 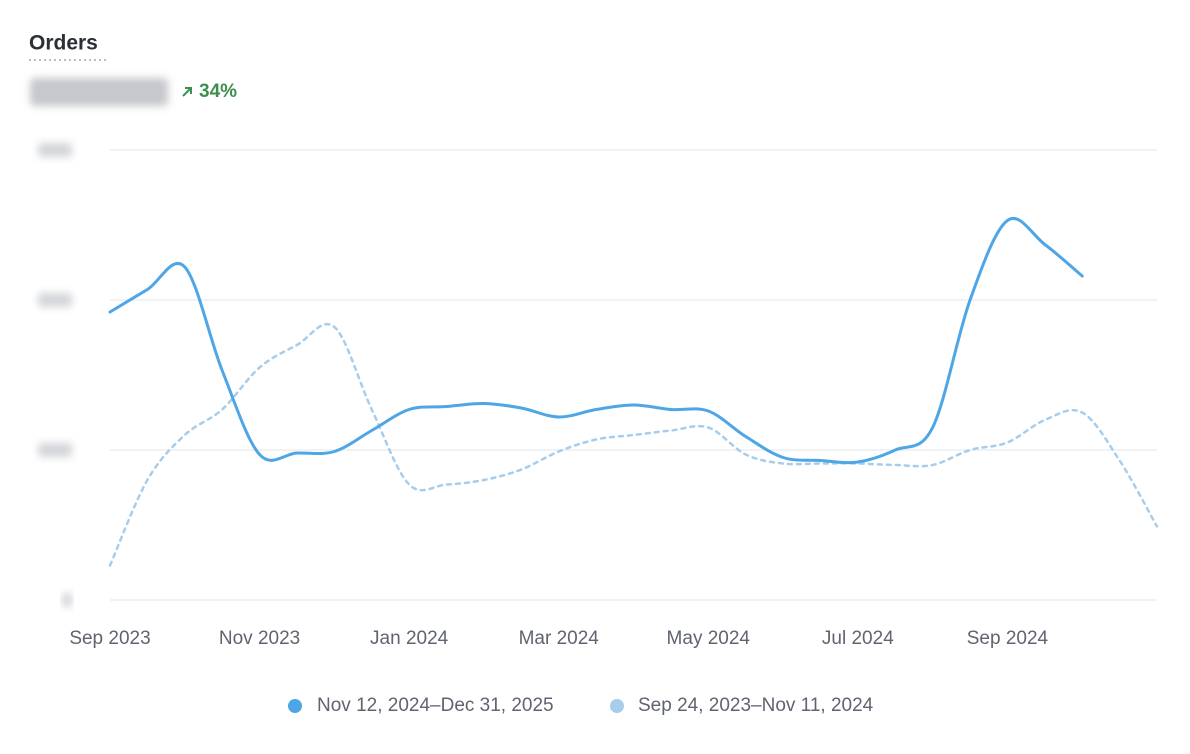 What do you see at coordinates (63, 43) in the screenshot?
I see `chart-title: Orders` at bounding box center [63, 43].